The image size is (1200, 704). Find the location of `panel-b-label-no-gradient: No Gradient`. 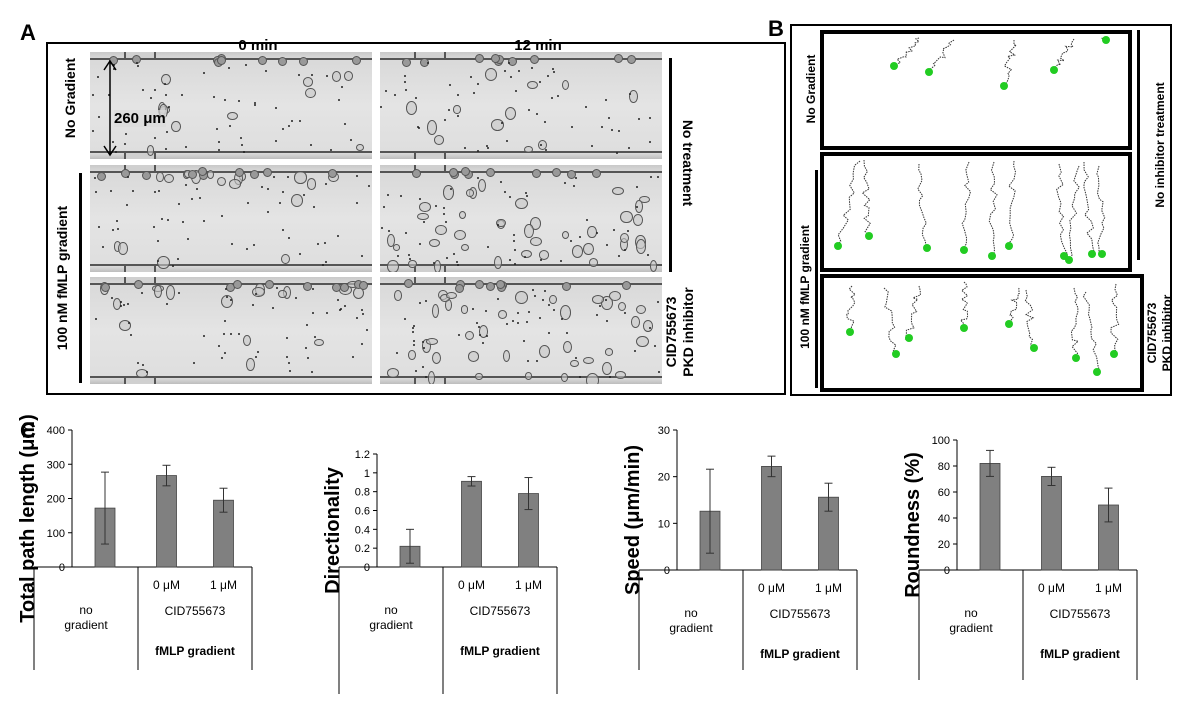

panel-b-label-no-gradient: No Gradient is located at coordinates (811, 89).